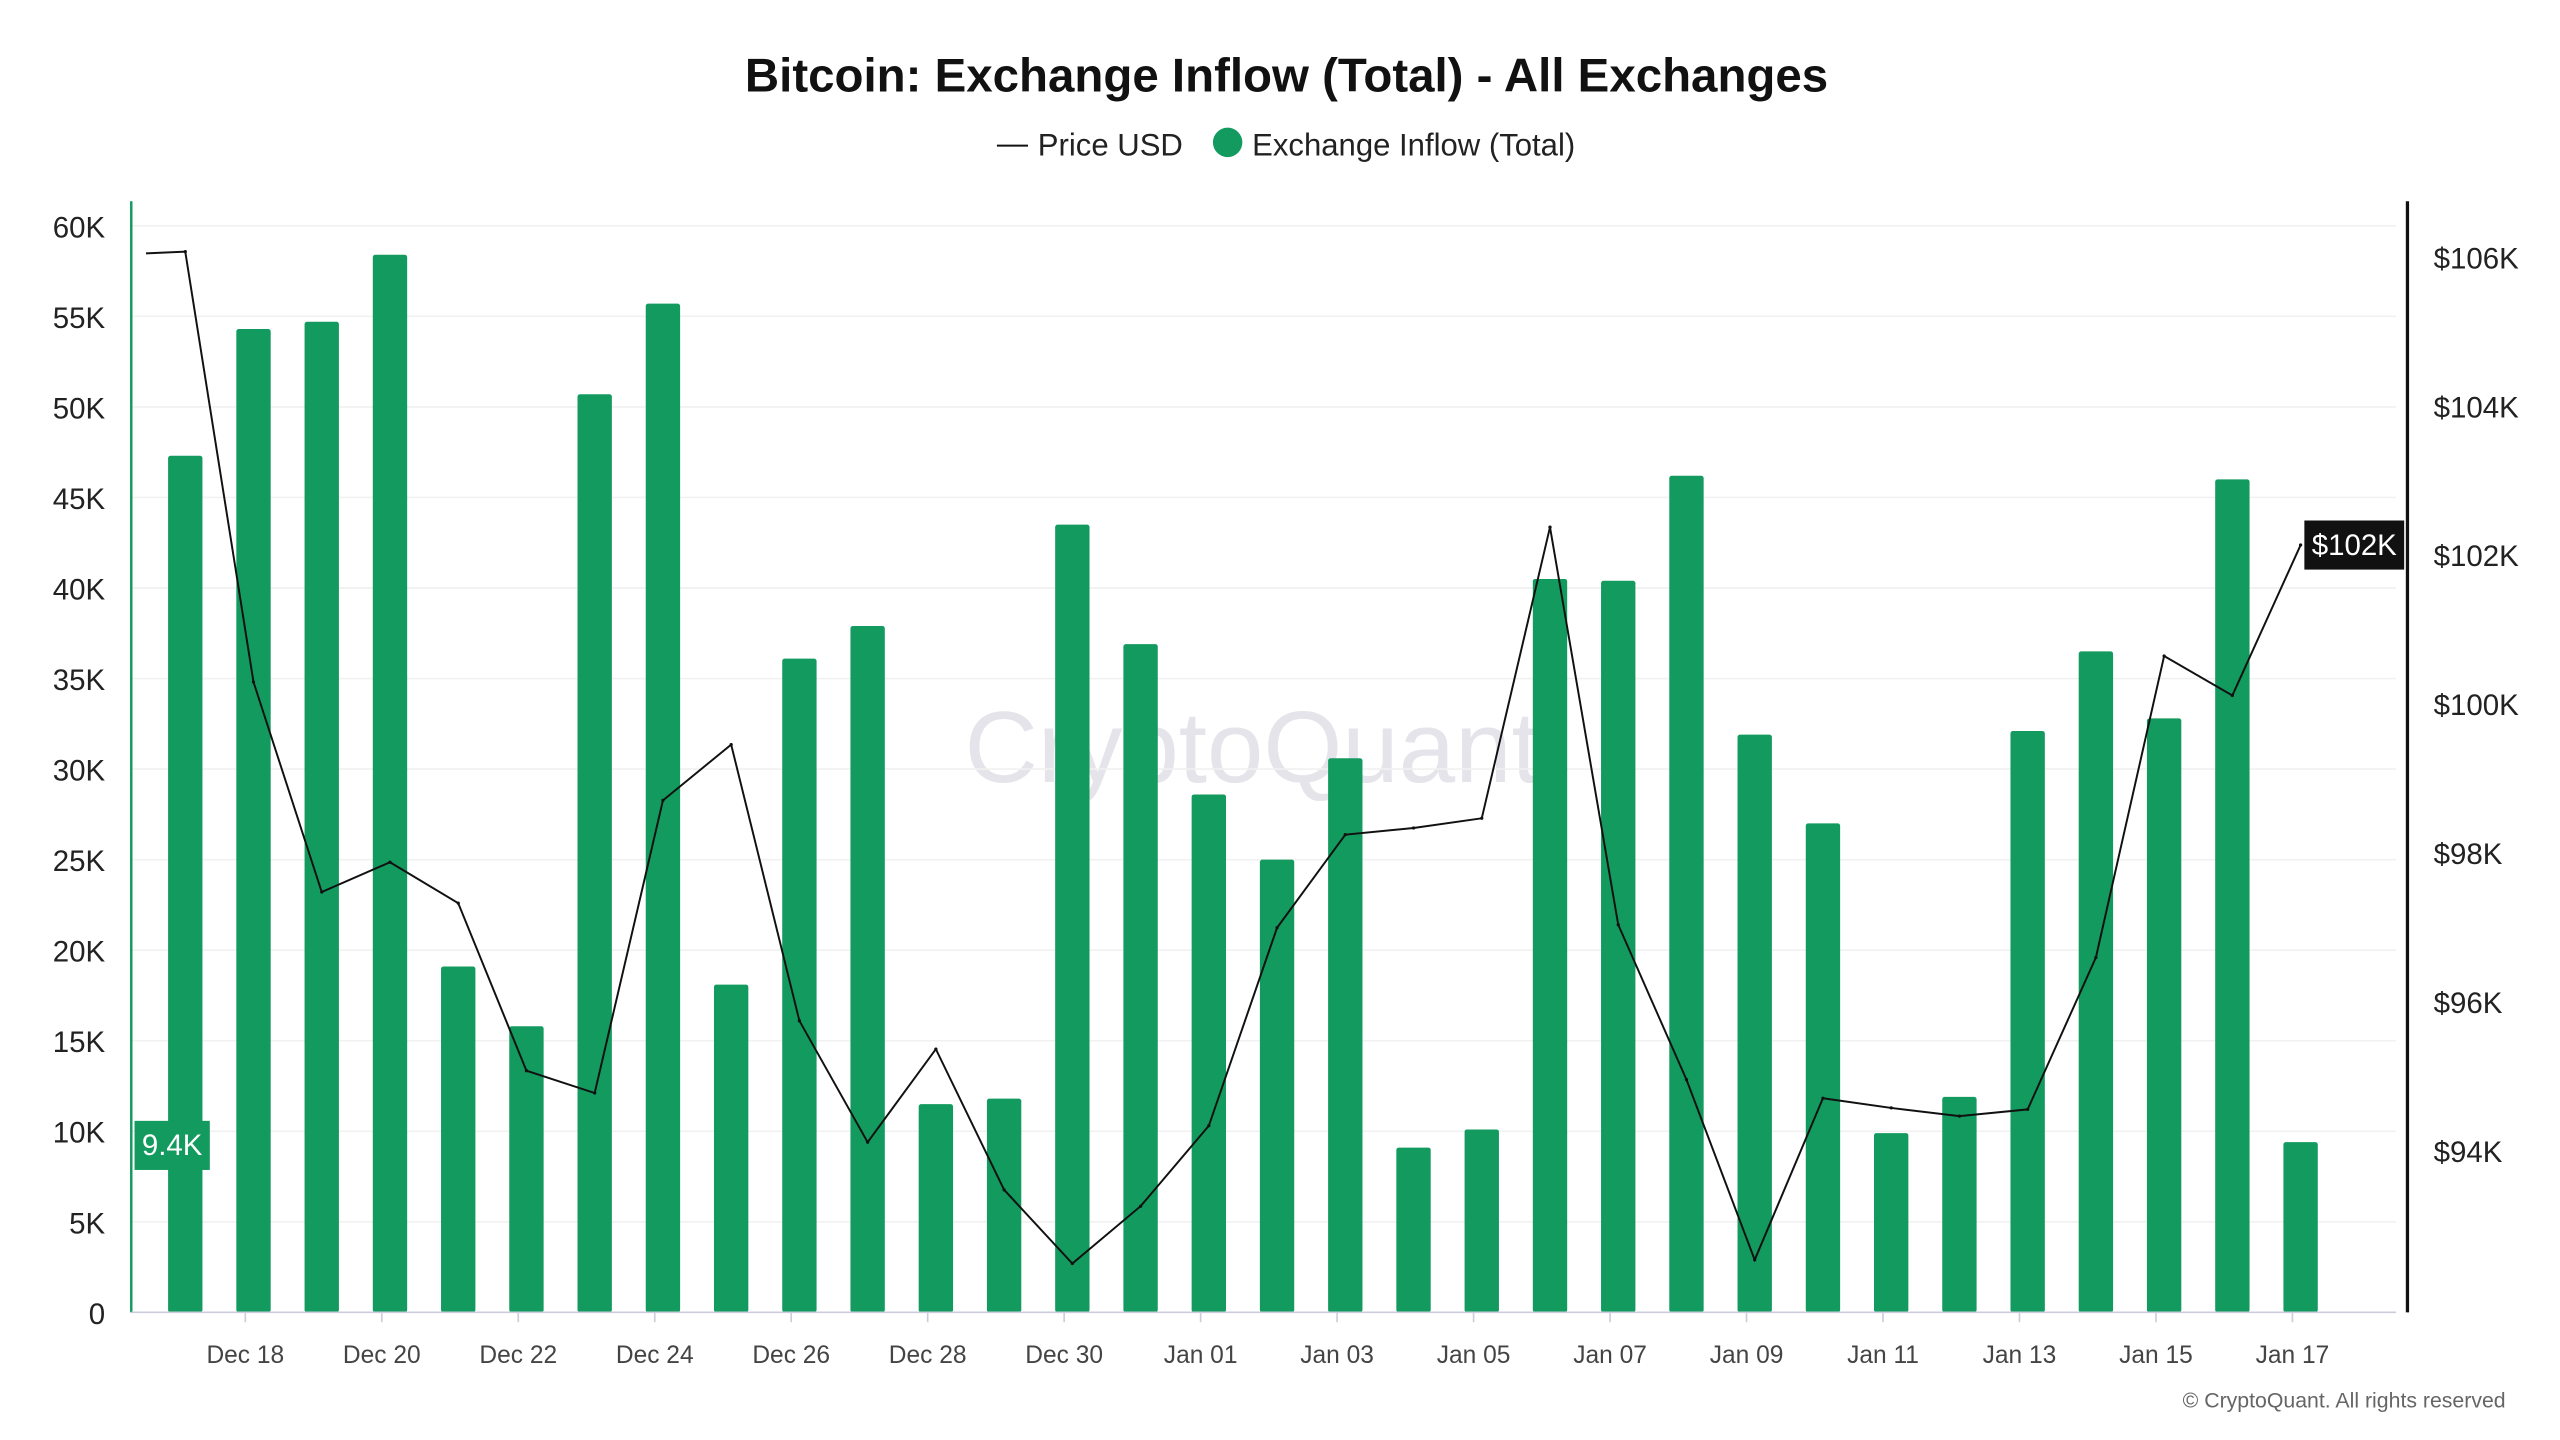 The height and width of the screenshot is (1440, 2560). I want to click on left-tick-label: 35K, so click(79, 680).